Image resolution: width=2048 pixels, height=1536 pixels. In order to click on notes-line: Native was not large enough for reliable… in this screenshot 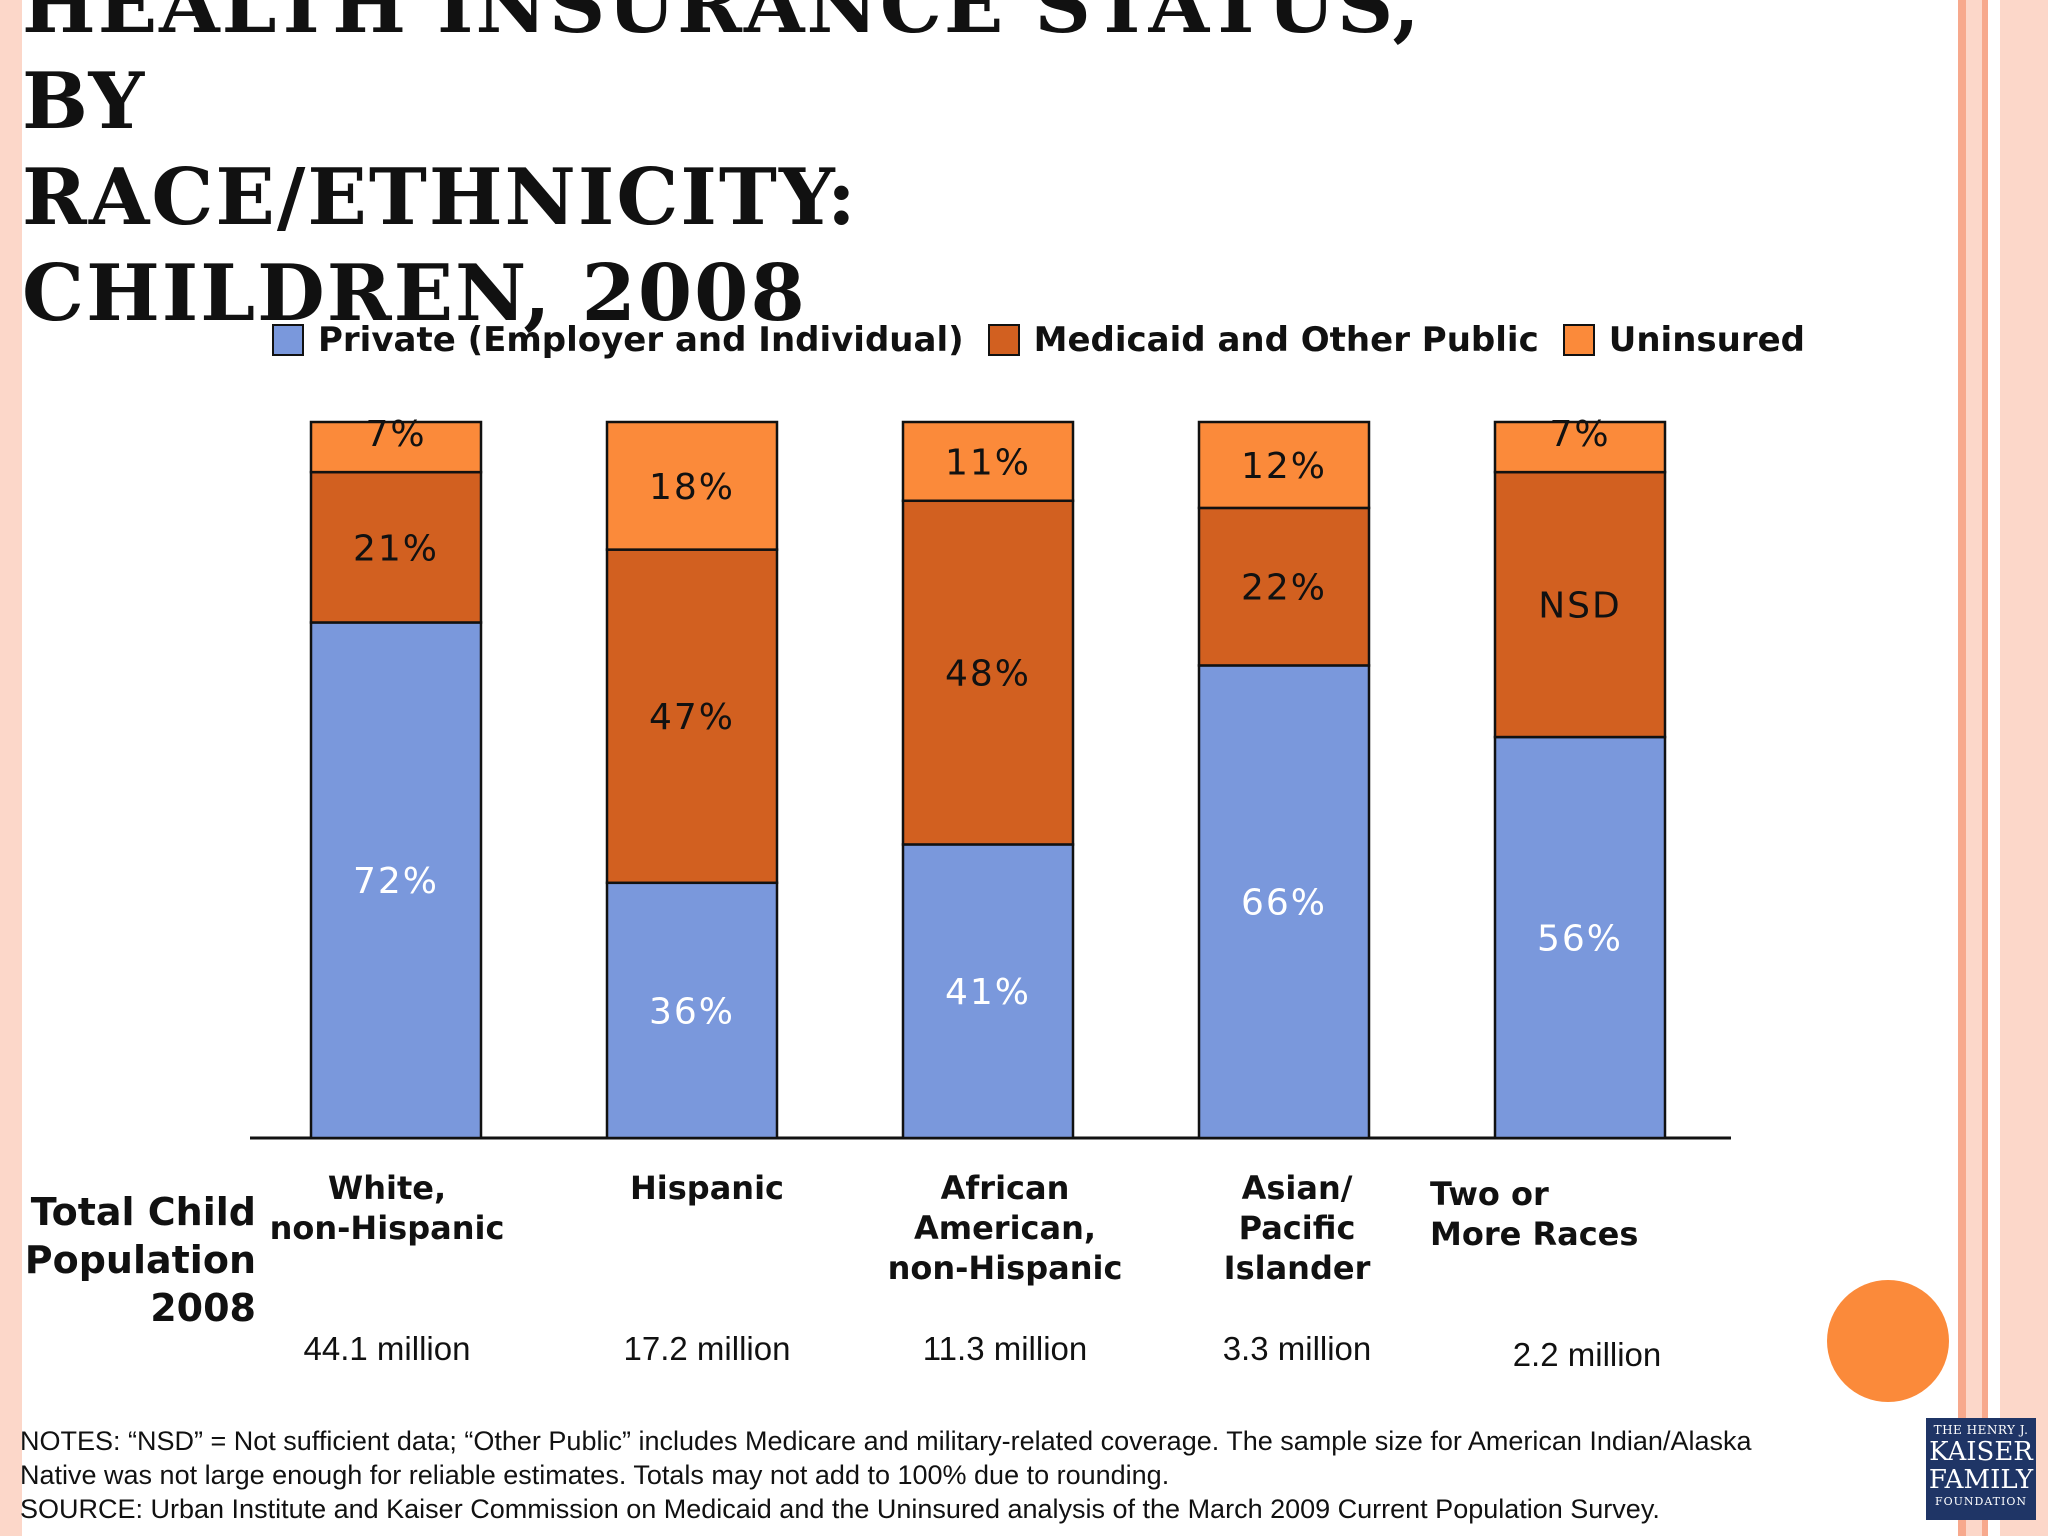, I will do `click(595, 1475)`.